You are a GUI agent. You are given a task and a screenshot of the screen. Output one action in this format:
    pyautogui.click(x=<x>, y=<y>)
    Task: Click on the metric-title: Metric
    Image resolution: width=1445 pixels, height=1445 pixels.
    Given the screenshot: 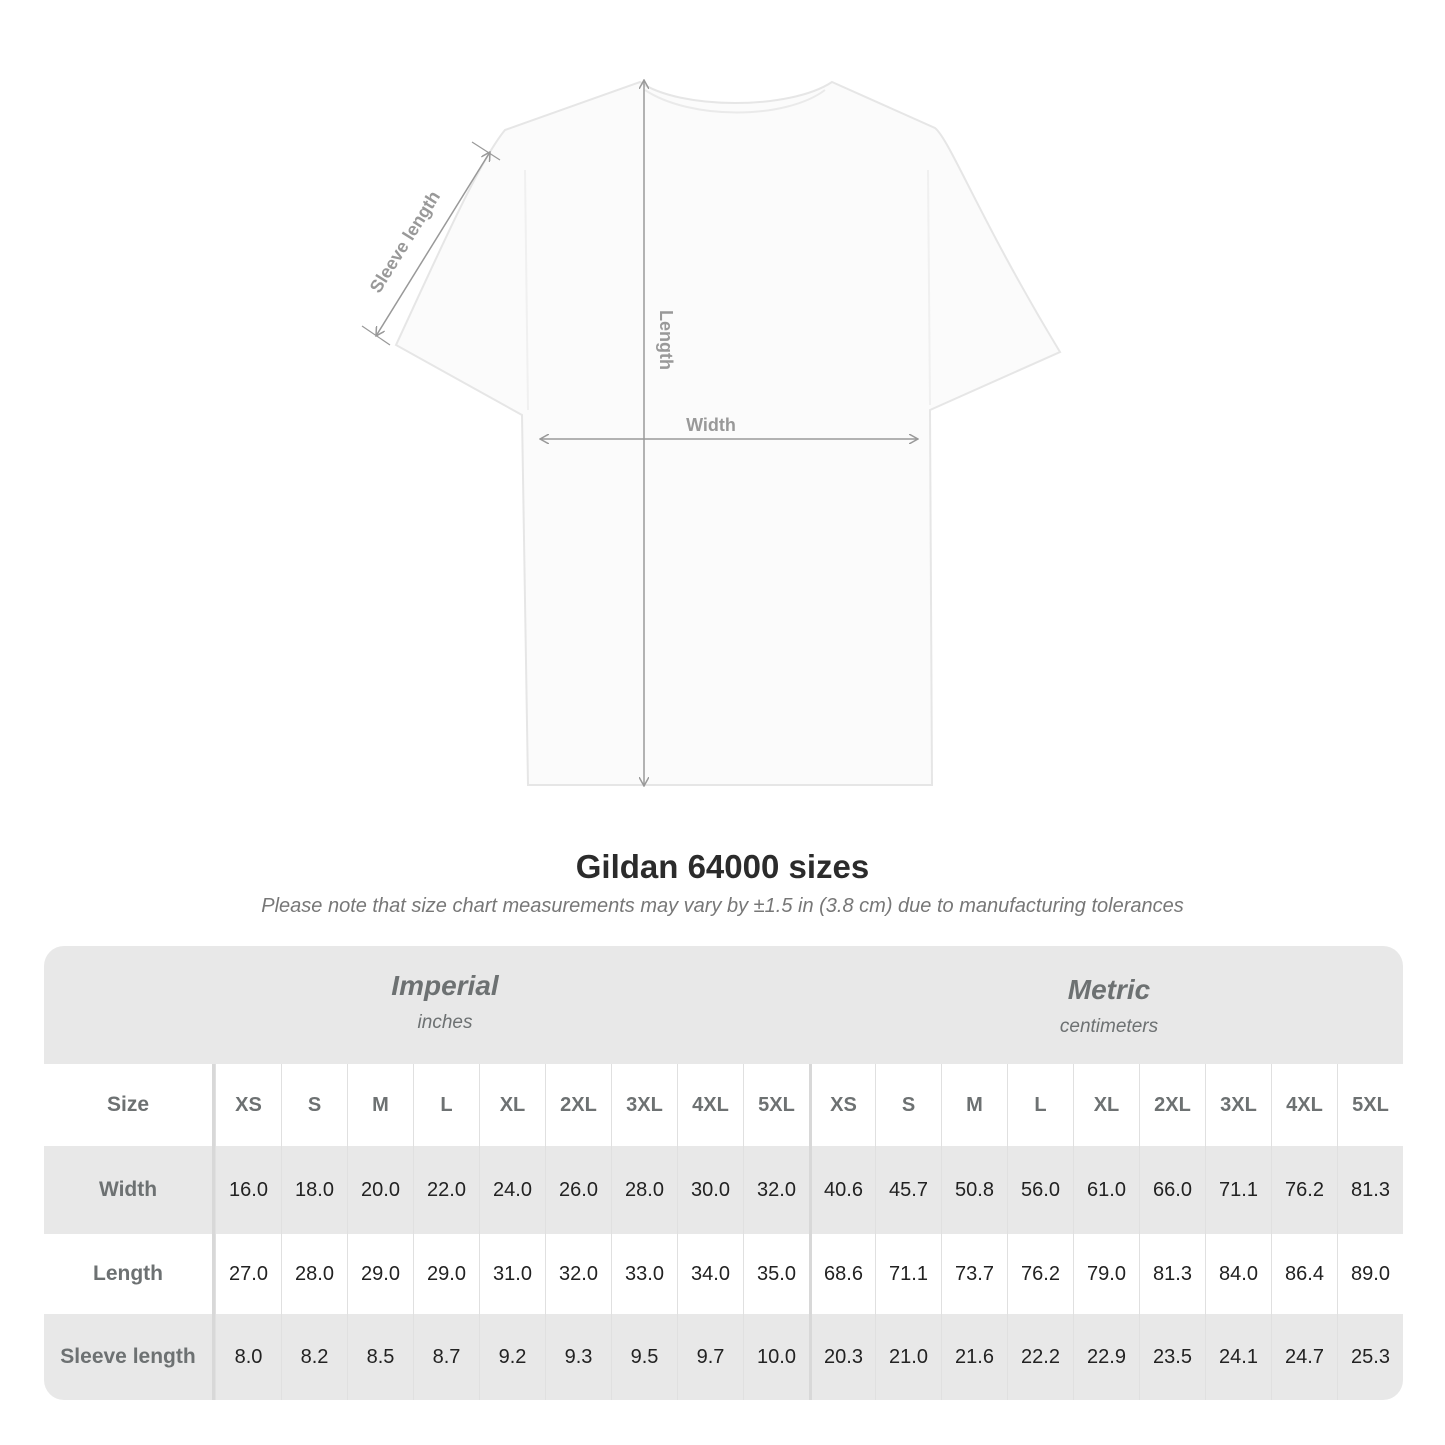 What is the action you would take?
    pyautogui.click(x=1109, y=989)
    